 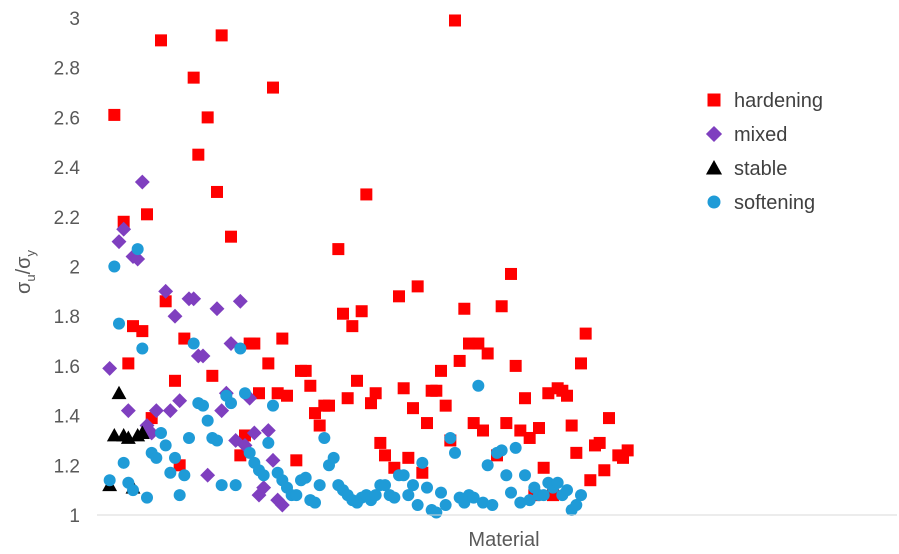 What do you see at coordinates (67, 118) in the screenshot?
I see `y-tick-label: 2.6` at bounding box center [67, 118].